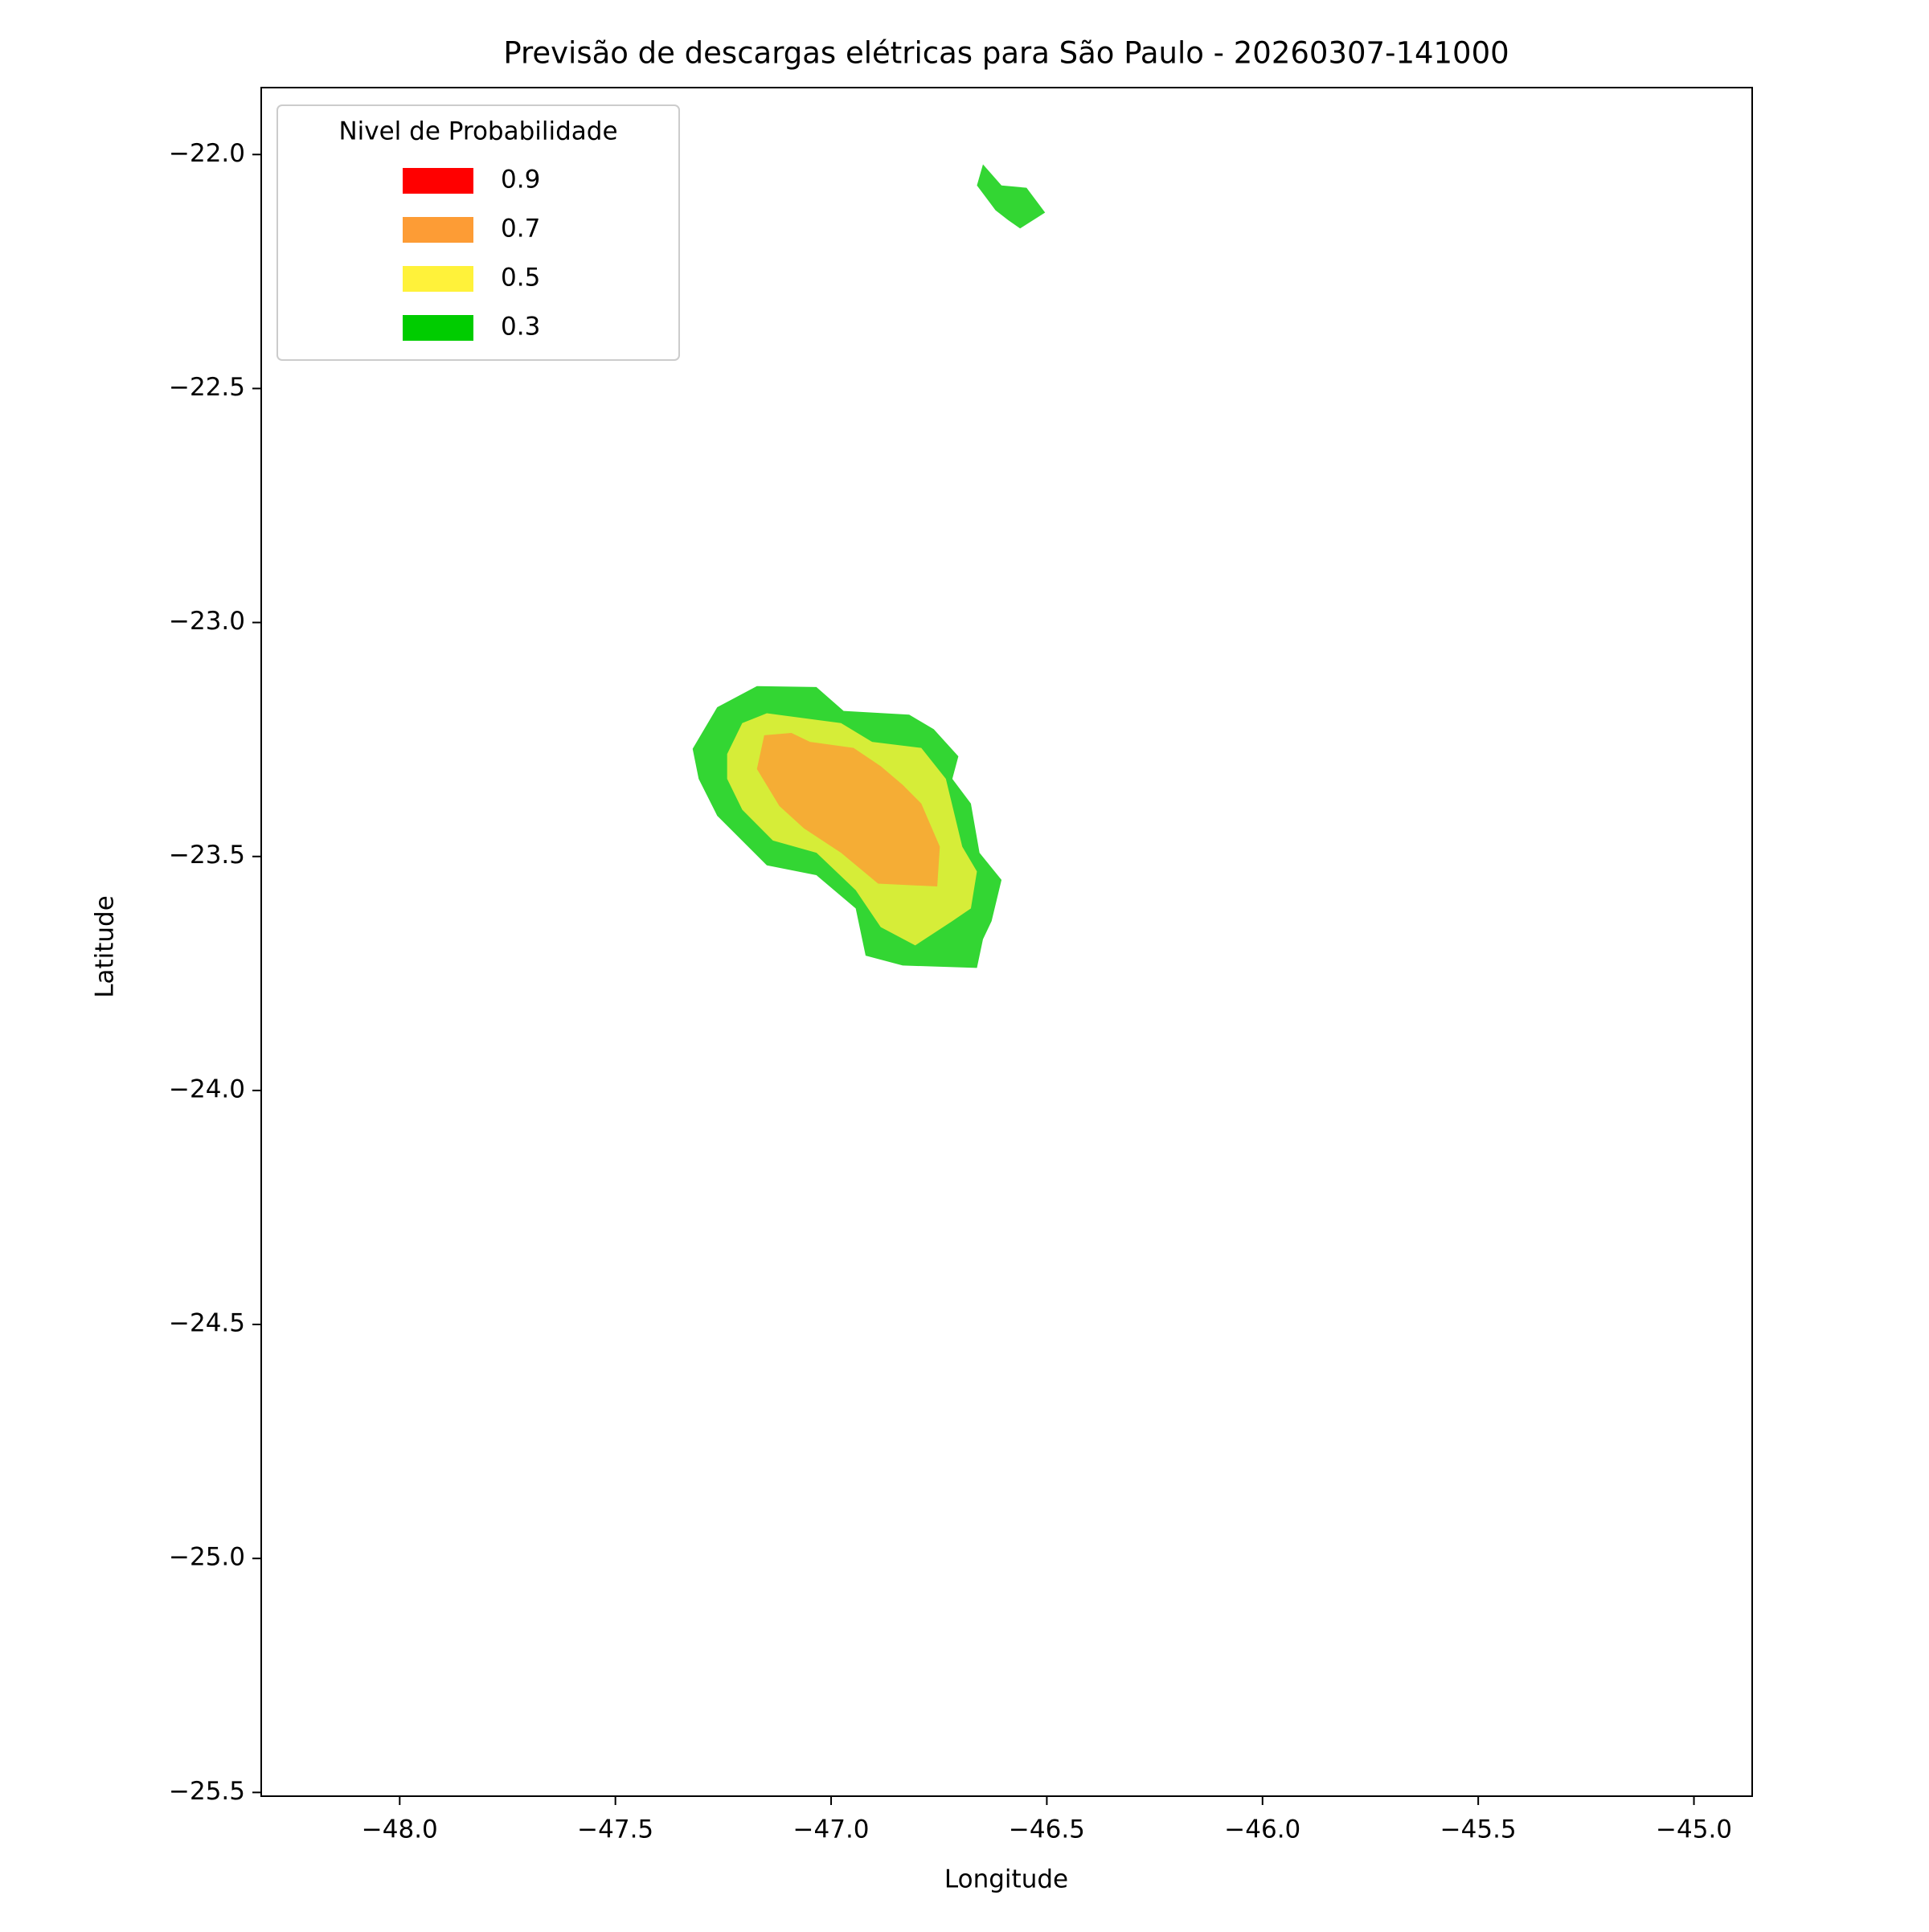  I want to click on x-tick-label: −46.5, so click(1047, 1829).